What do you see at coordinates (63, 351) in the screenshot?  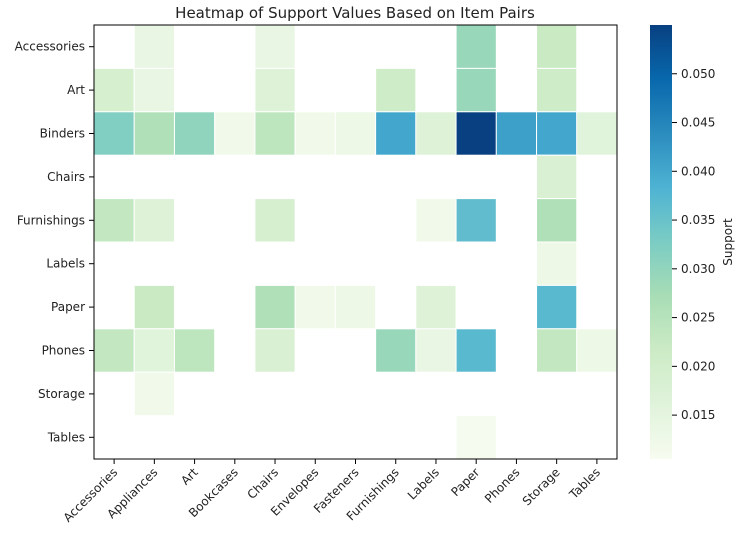 I see `y-tick-label: Phones` at bounding box center [63, 351].